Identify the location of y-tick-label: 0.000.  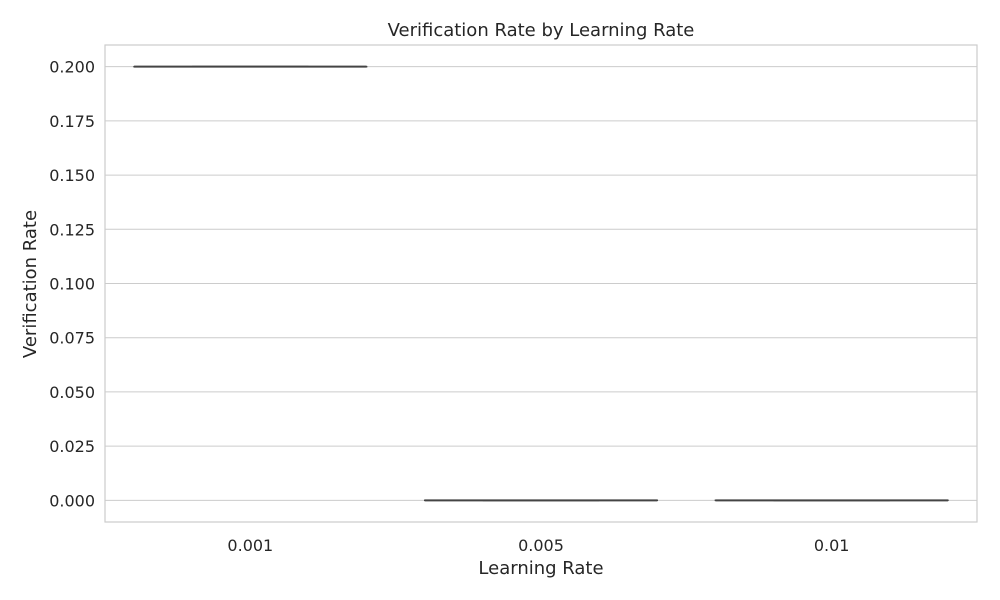
(72, 500).